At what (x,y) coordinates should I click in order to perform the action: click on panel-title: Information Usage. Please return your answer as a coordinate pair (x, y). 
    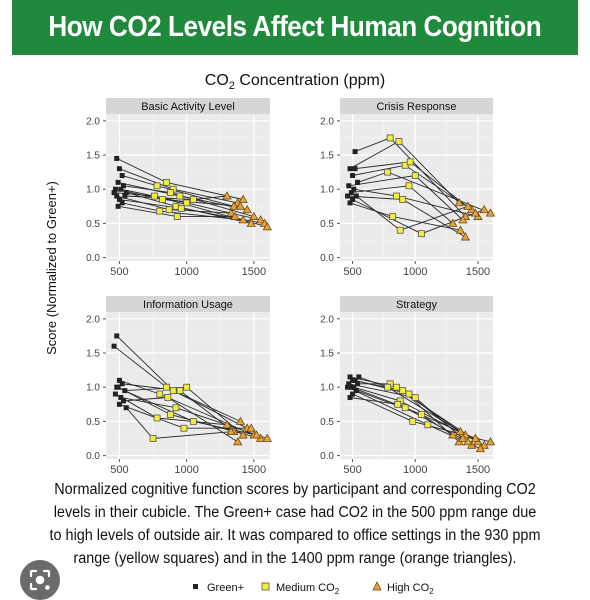
    Looking at the image, I should click on (188, 305).